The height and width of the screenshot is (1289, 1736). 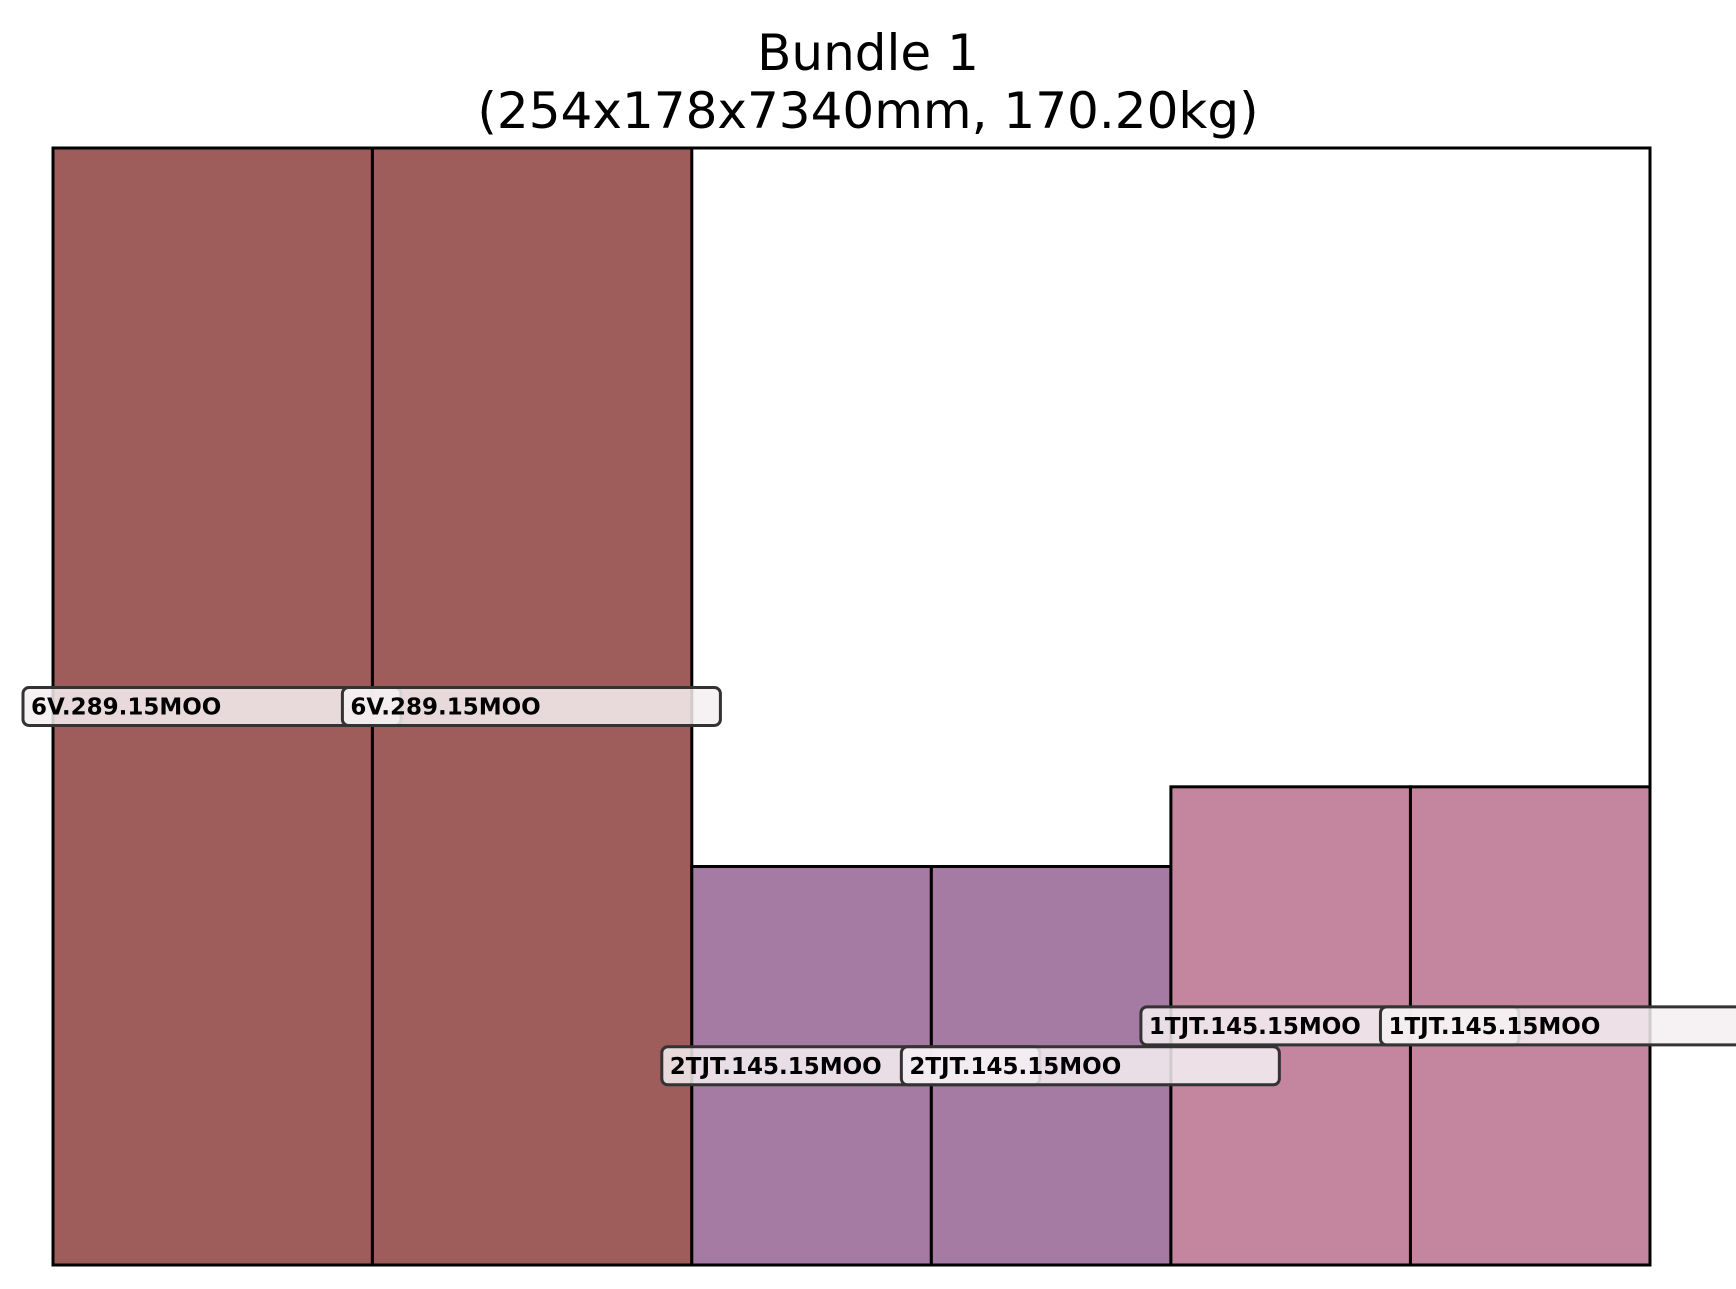 I want to click on diagram-subtitle: (254x178x7340mm, 170.20kg), so click(x=868, y=111).